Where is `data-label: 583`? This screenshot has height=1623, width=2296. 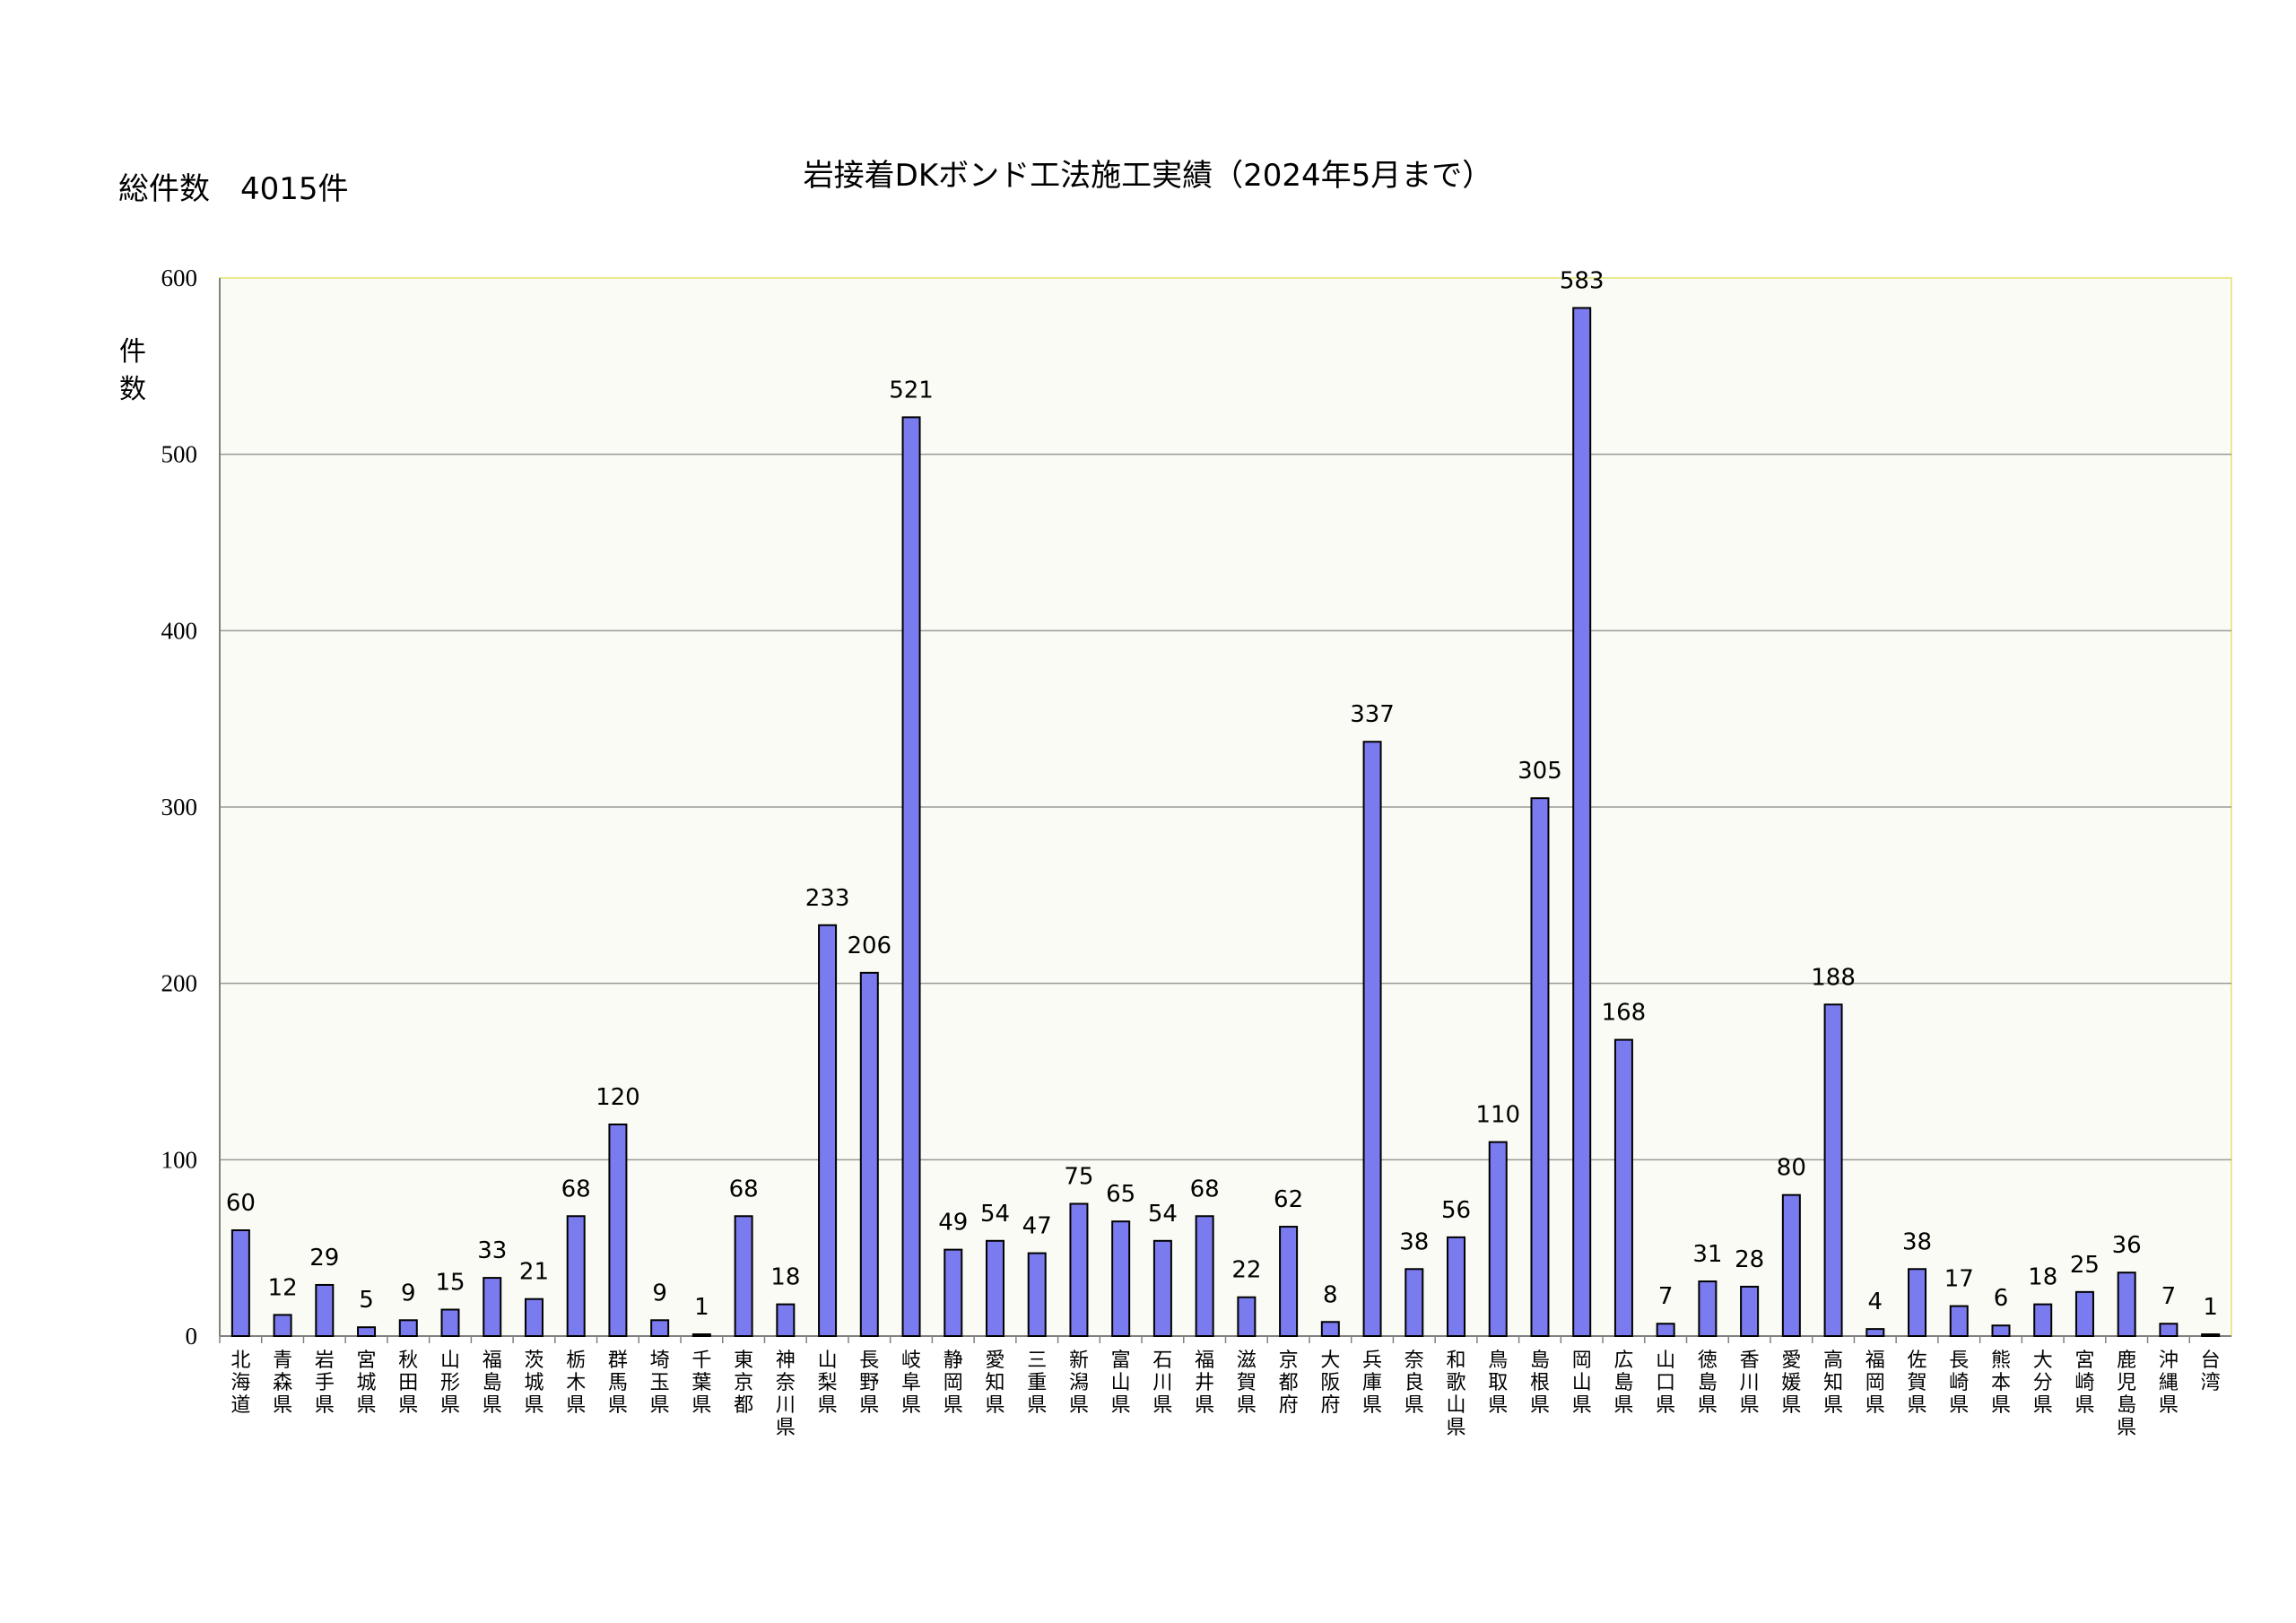
data-label: 583 is located at coordinates (1582, 280).